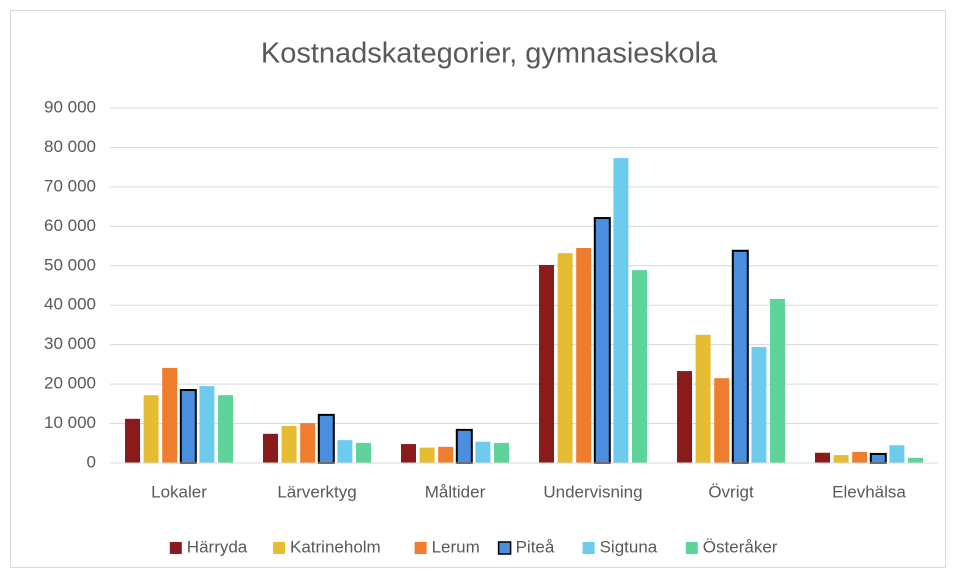 The height and width of the screenshot is (578, 956). Describe the element at coordinates (592, 491) in the screenshot. I see `x-tick-label: Undervisning` at that location.